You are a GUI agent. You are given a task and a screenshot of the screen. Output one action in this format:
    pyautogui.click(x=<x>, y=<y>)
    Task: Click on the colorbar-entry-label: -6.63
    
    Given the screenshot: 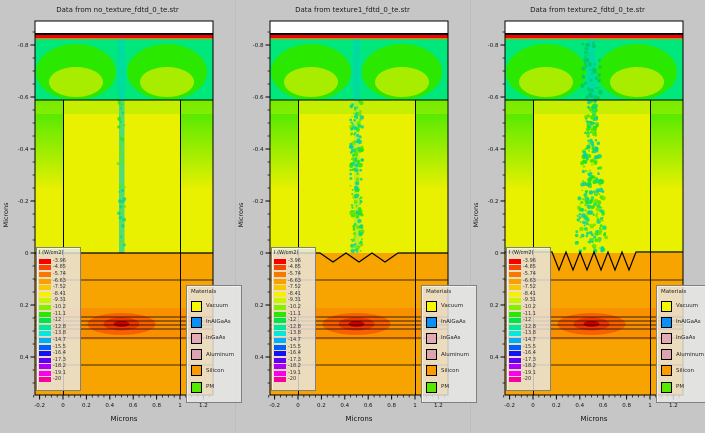 What is the action you would take?
    pyautogui.click(x=59, y=280)
    